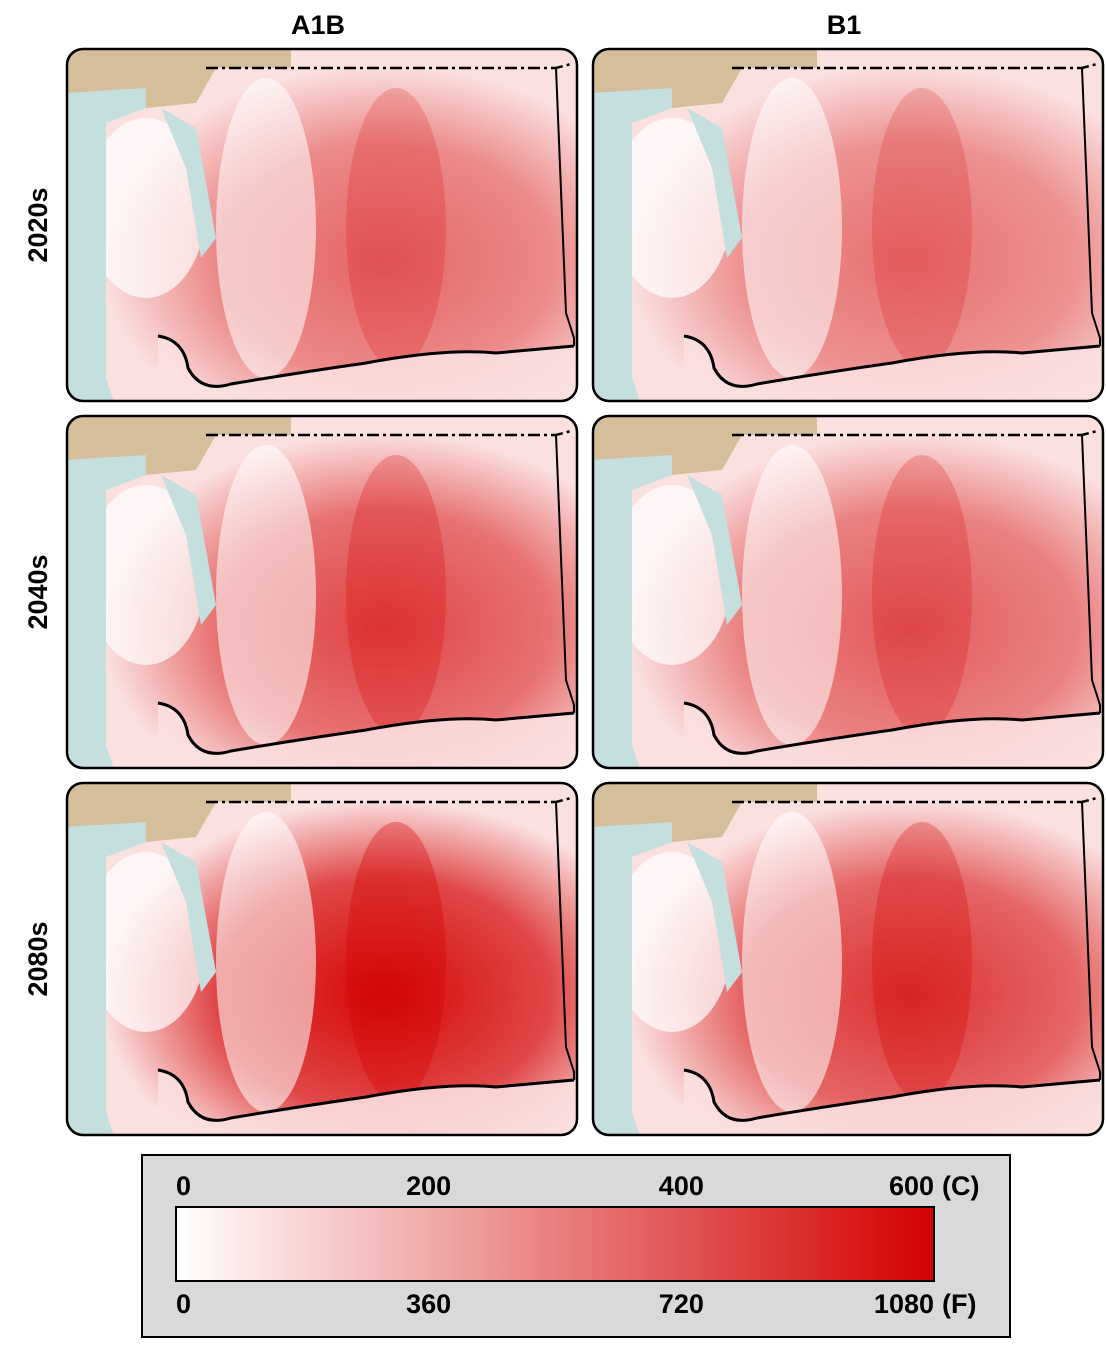  Describe the element at coordinates (428, 1304) in the screenshot. I see `colorbar-tick-label: 360` at that location.